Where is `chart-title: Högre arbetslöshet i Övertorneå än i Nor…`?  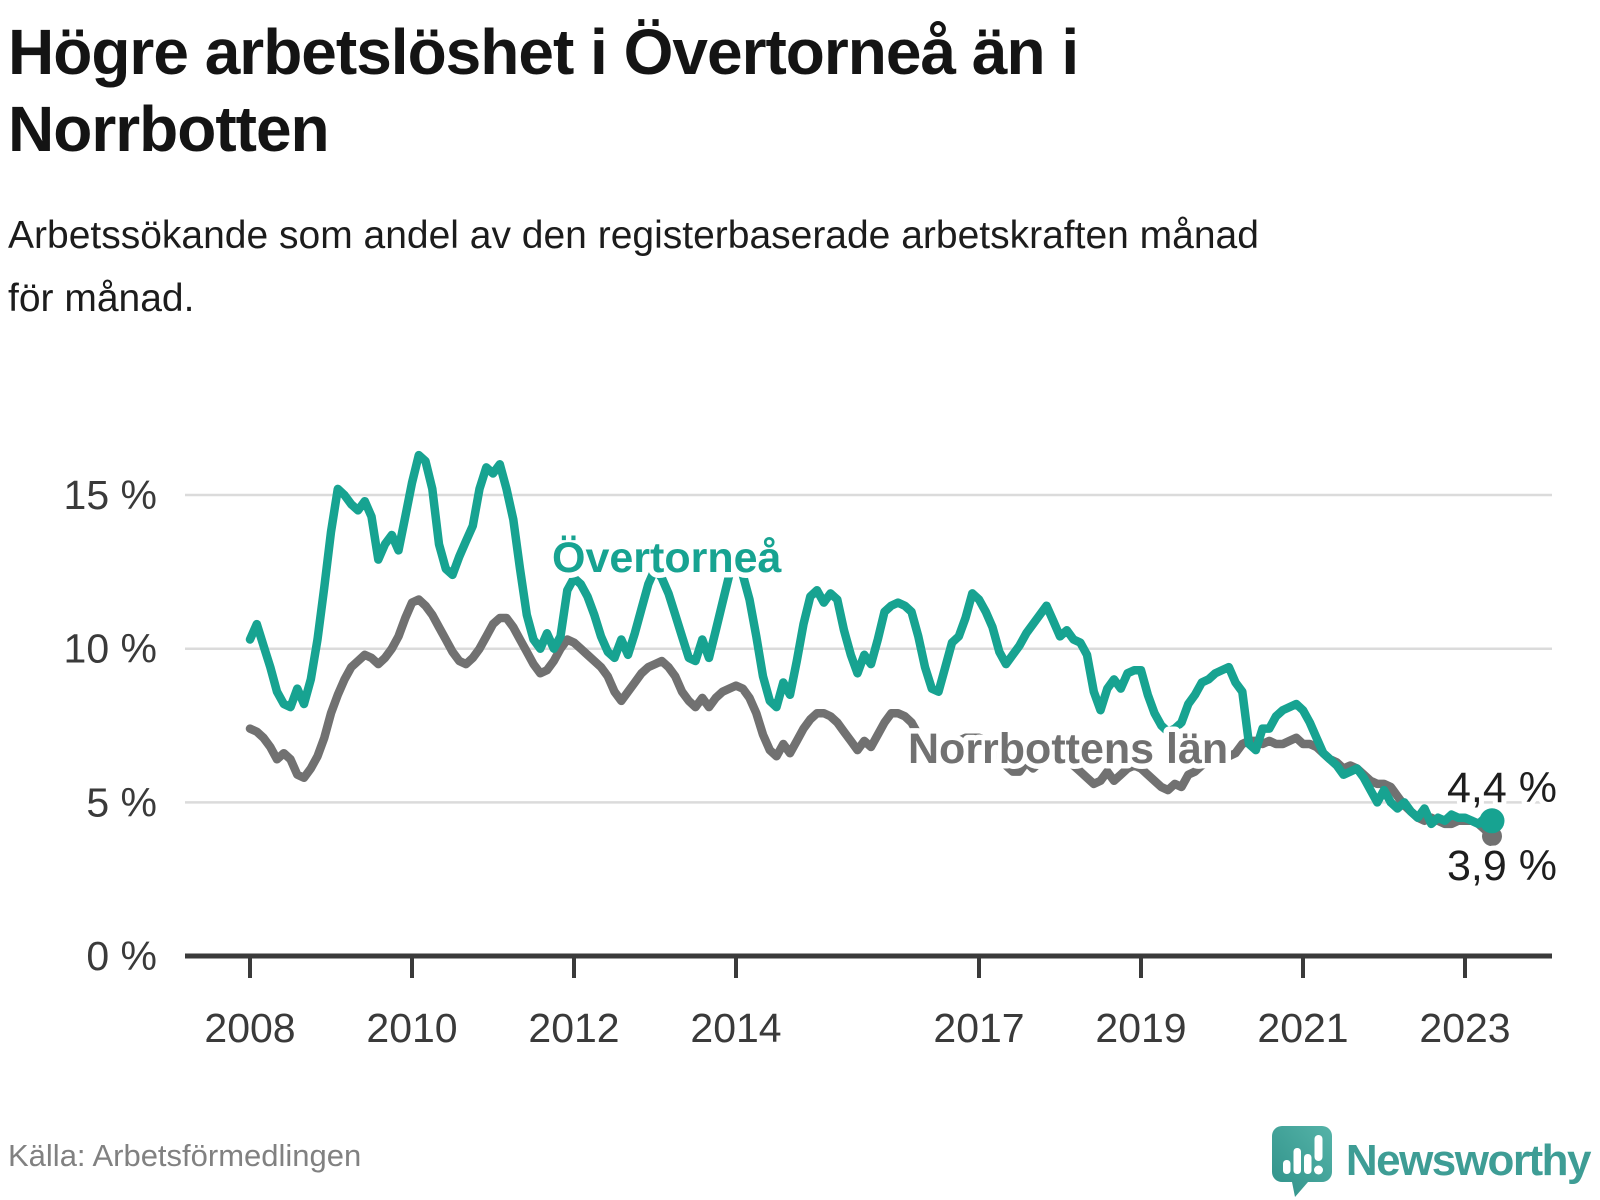 chart-title: Högre arbetslöshet i Övertorneå än i Nor… is located at coordinates (708, 91).